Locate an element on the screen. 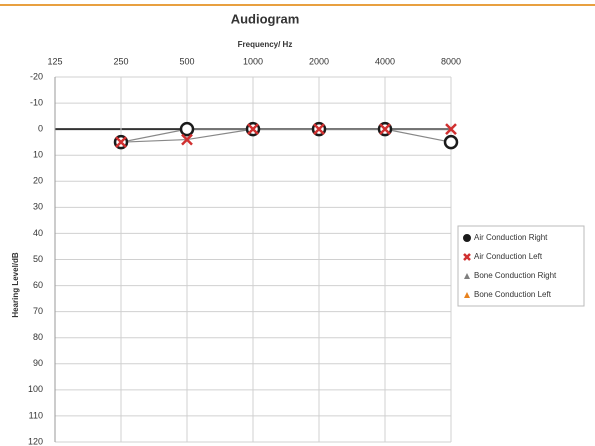  legend-label: Bone Conduction Left is located at coordinates (513, 294).